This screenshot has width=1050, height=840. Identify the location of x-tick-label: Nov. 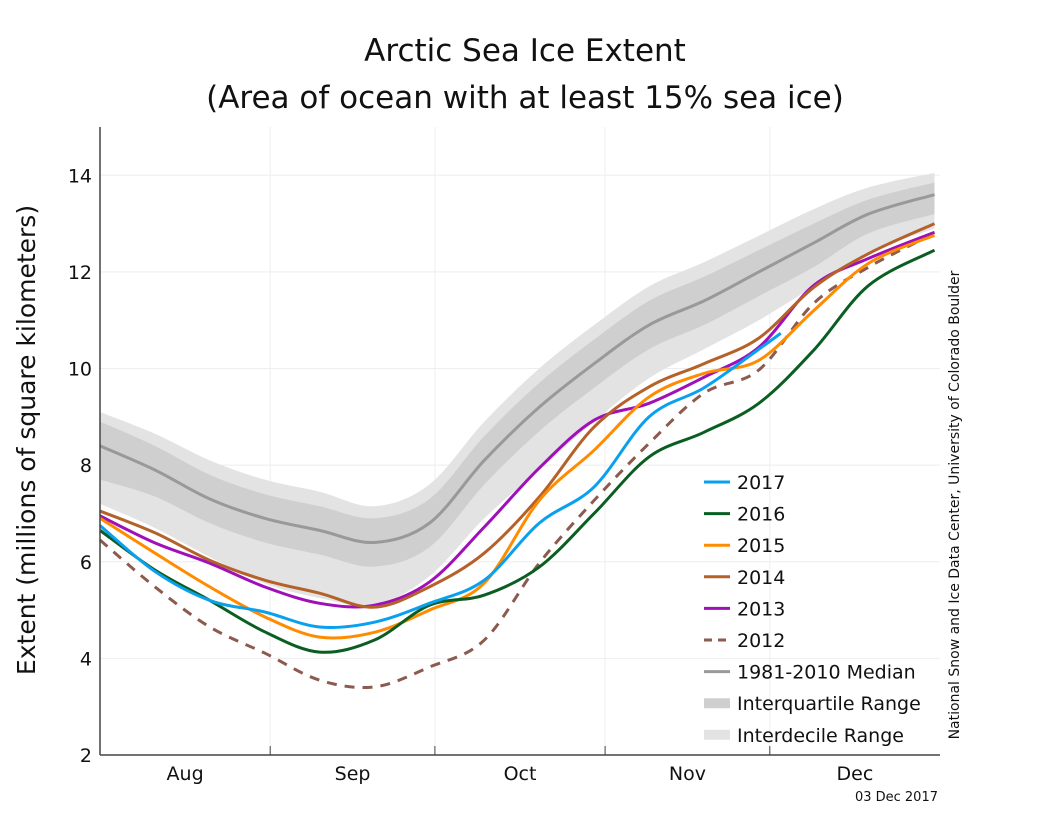
(687, 774).